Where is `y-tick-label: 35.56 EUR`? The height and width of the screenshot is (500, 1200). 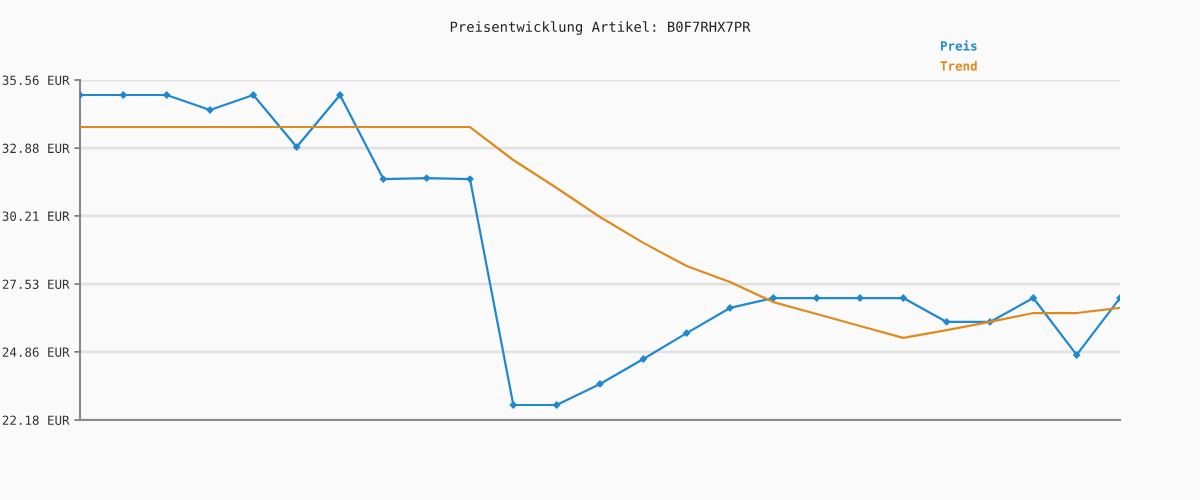 y-tick-label: 35.56 EUR is located at coordinates (36, 80).